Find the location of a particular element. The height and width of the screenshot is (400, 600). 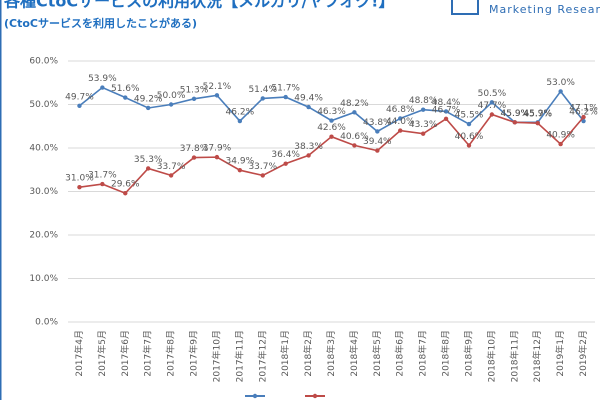

data-label: 49.7% is located at coordinates (79, 97).